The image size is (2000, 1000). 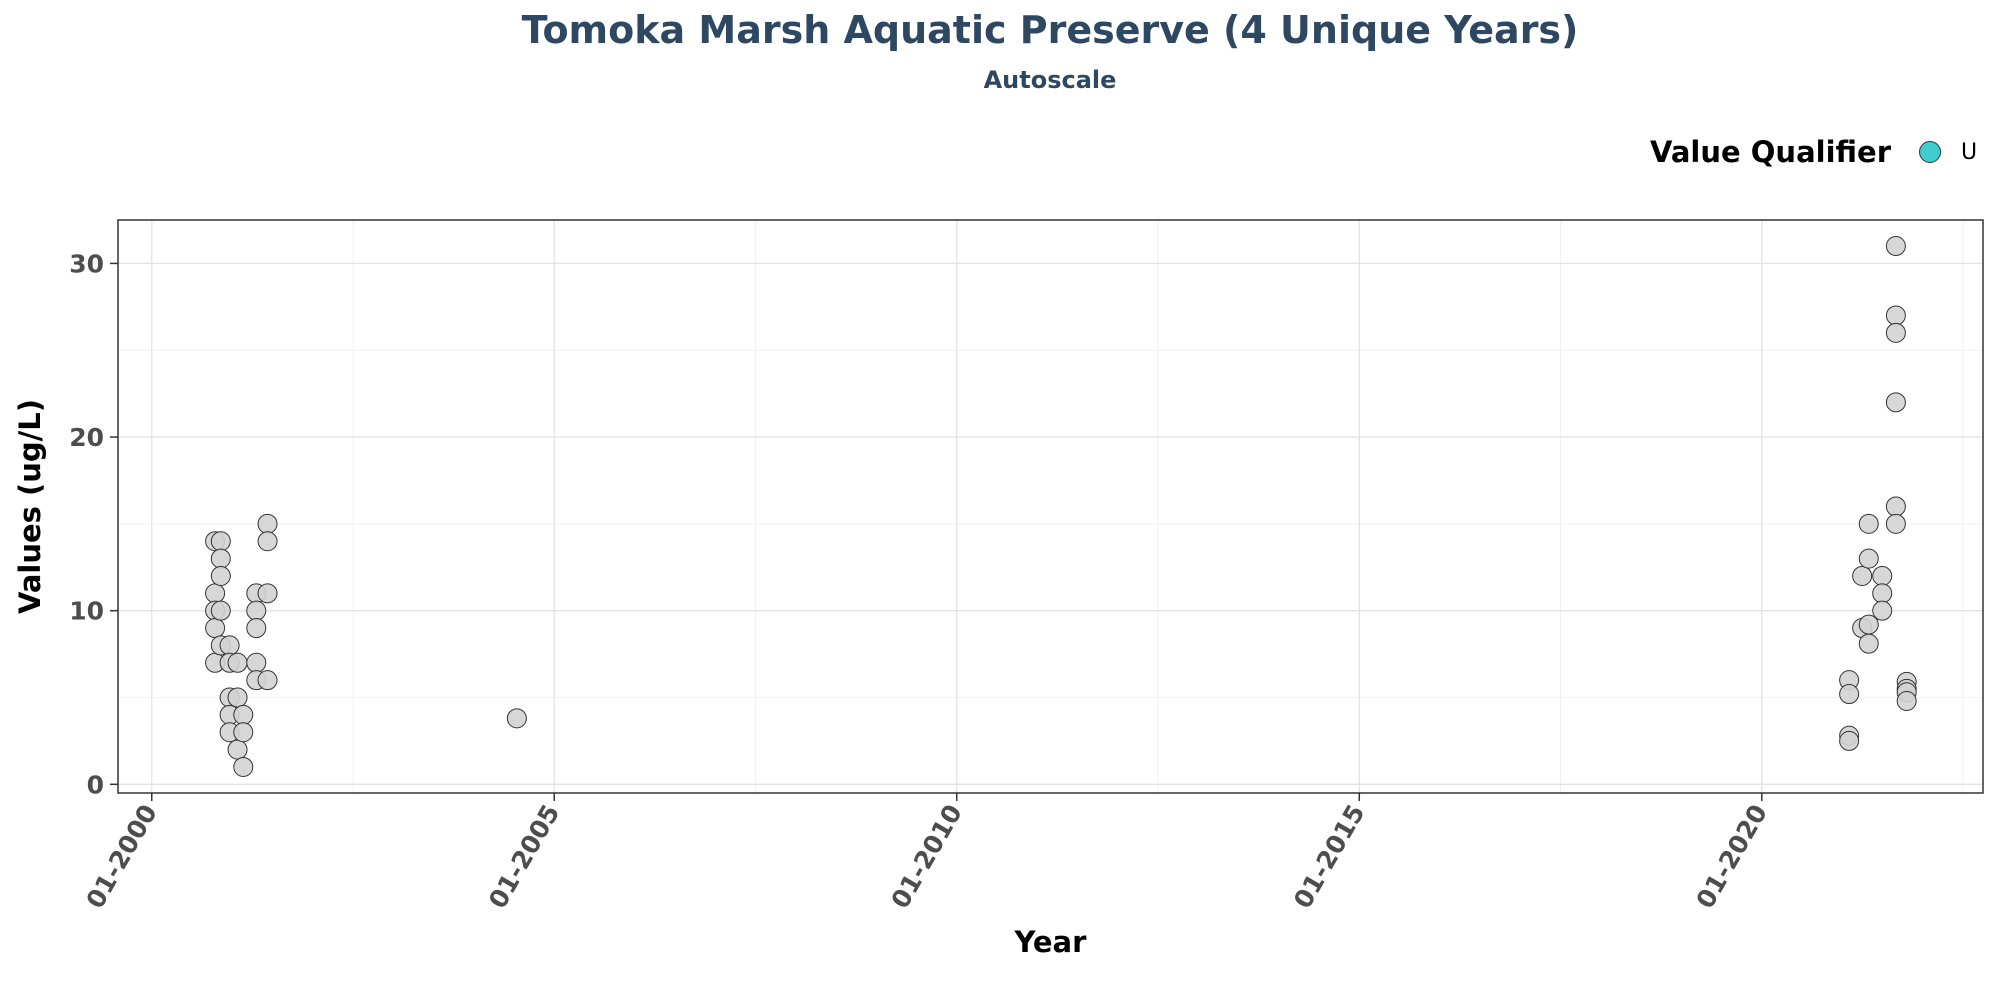 I want to click on y-tick-label: 30, so click(x=86, y=263).